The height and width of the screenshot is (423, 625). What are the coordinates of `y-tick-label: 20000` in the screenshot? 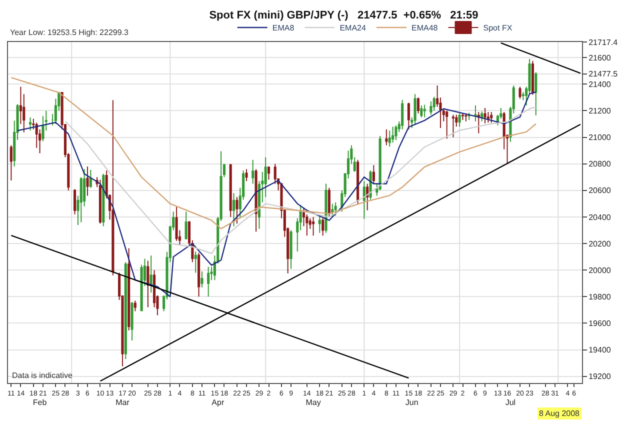 It's located at (600, 270).